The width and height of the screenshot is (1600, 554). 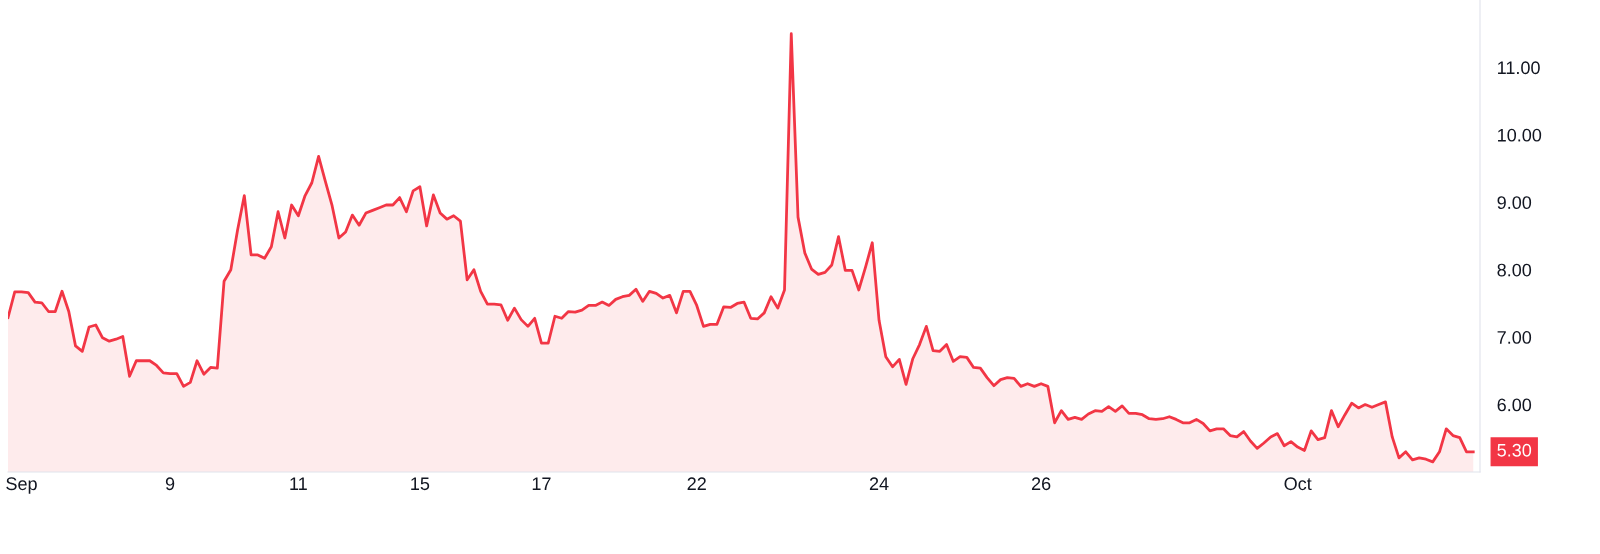 I want to click on y-tick-label: 6.00, so click(x=1514, y=405).